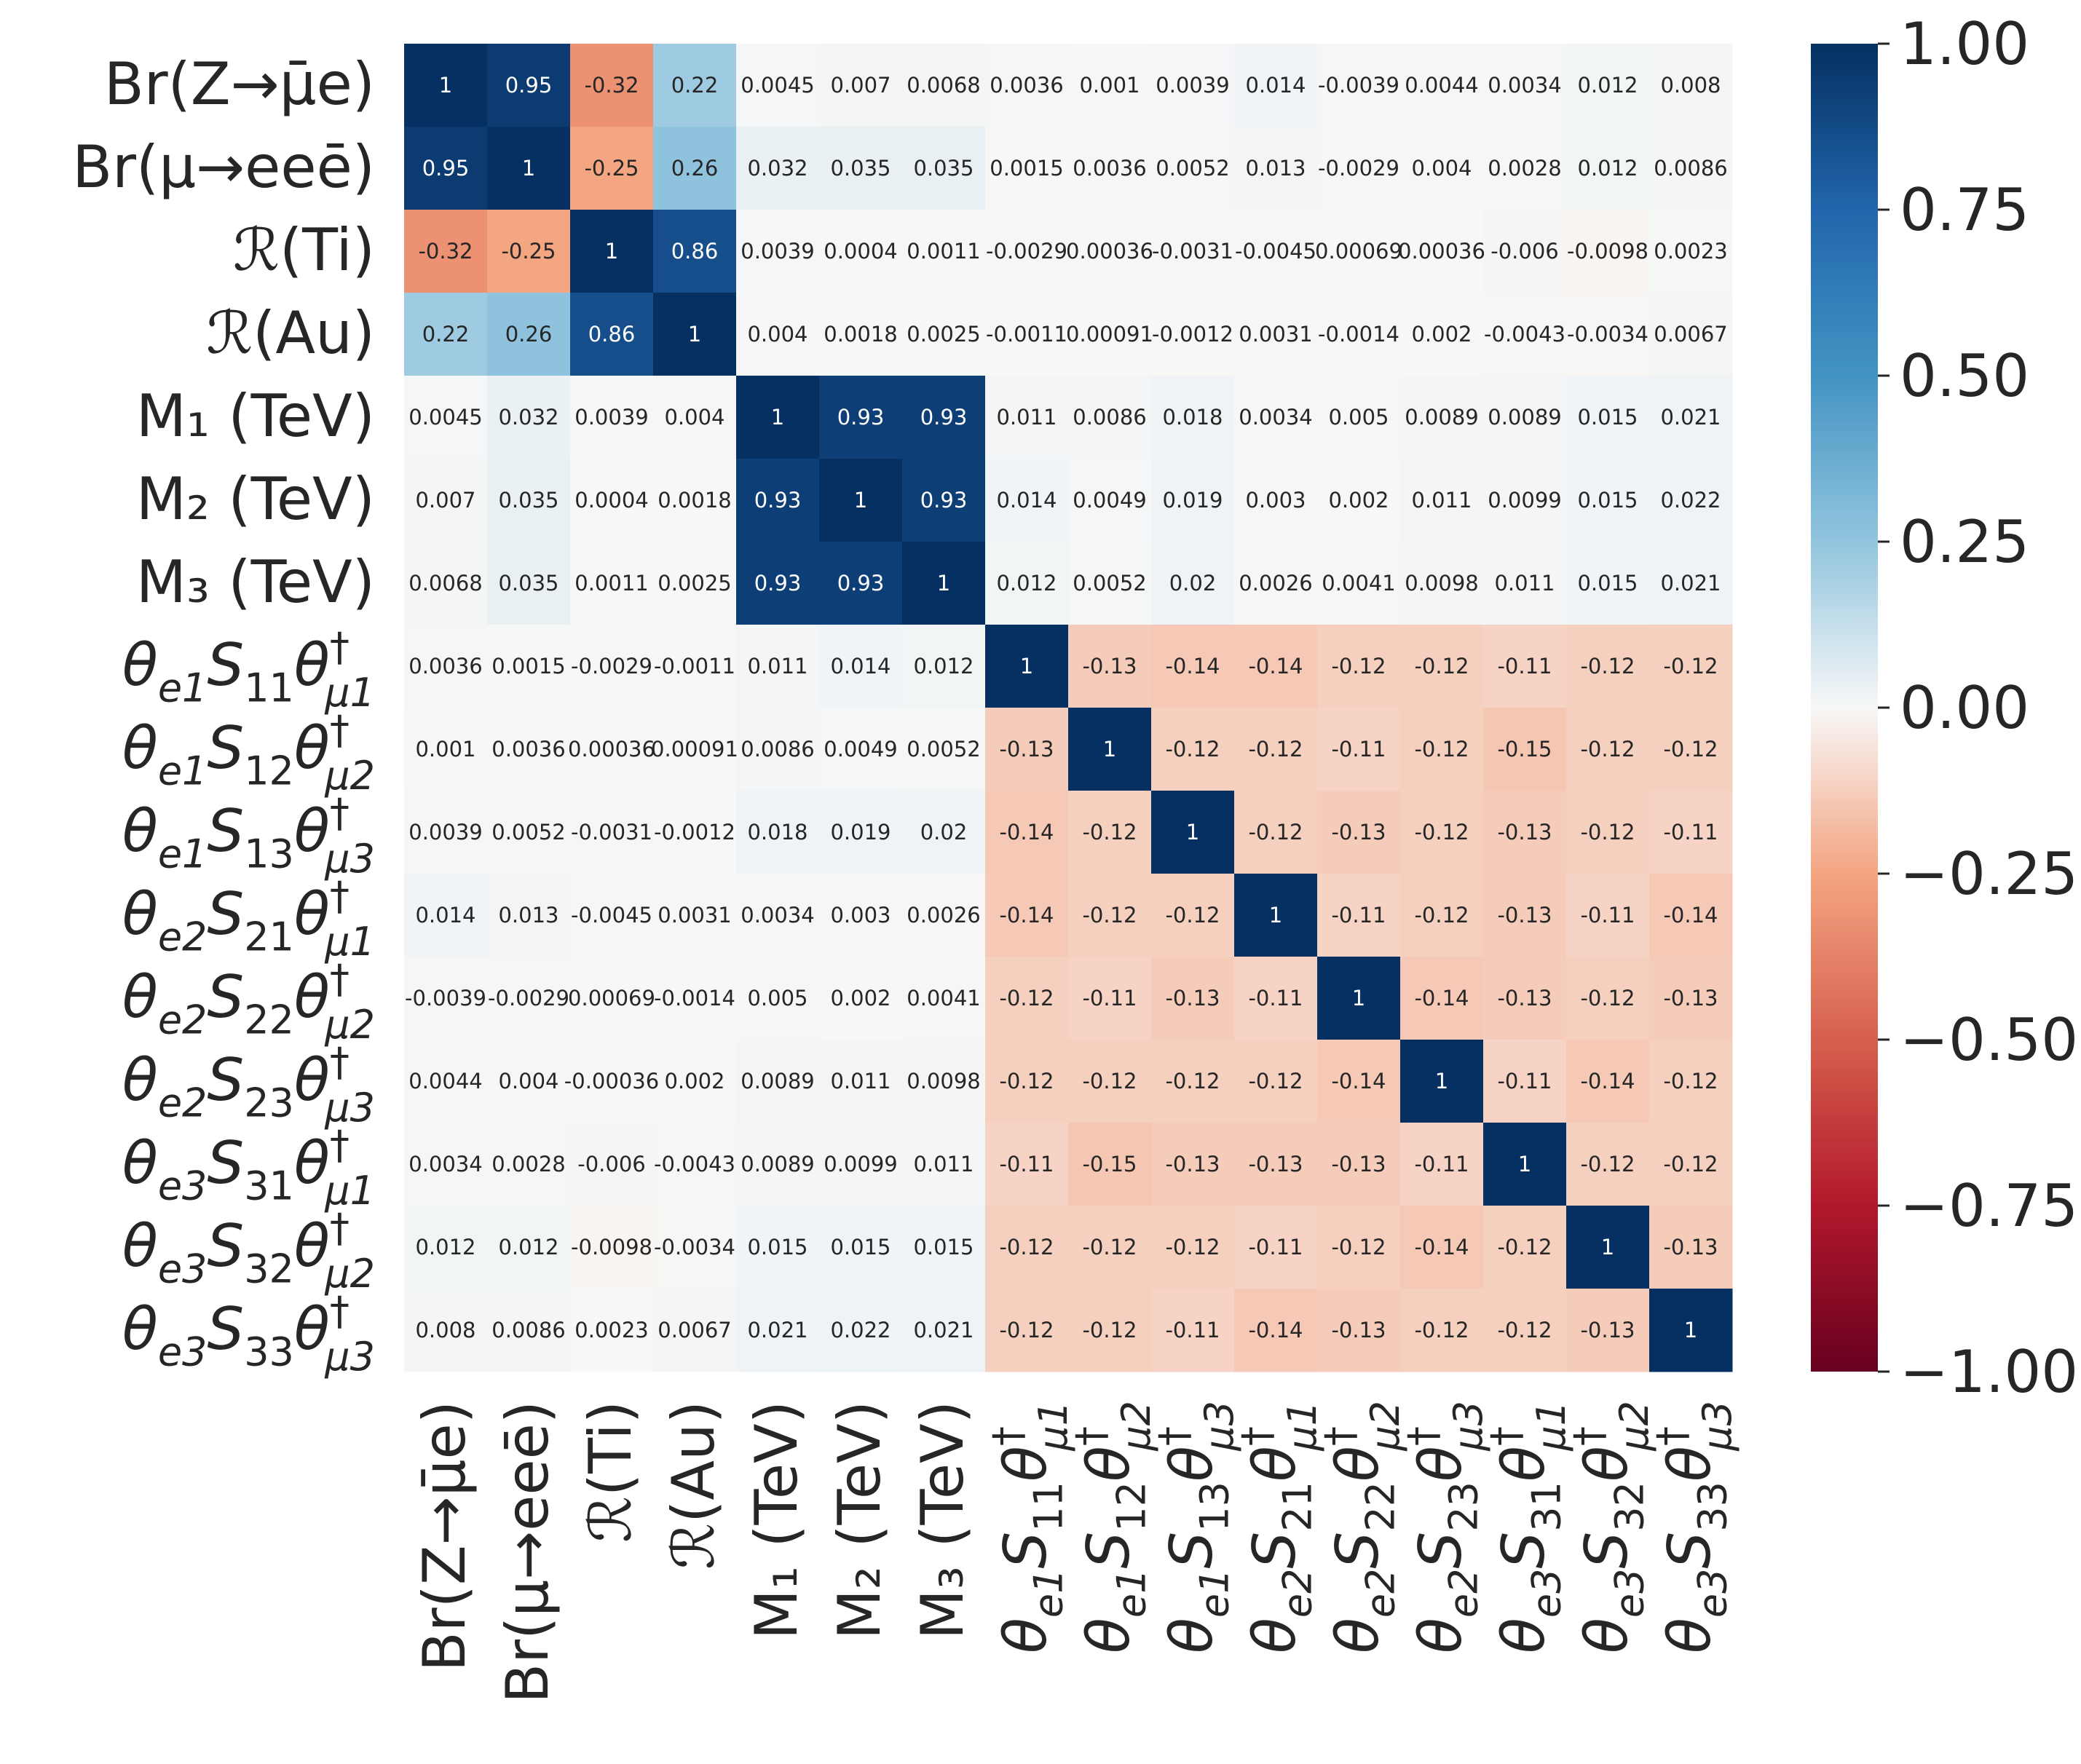 The height and width of the screenshot is (1764, 2081). What do you see at coordinates (255, 582) in the screenshot?
I see `row-label: M₃ (TeV)` at bounding box center [255, 582].